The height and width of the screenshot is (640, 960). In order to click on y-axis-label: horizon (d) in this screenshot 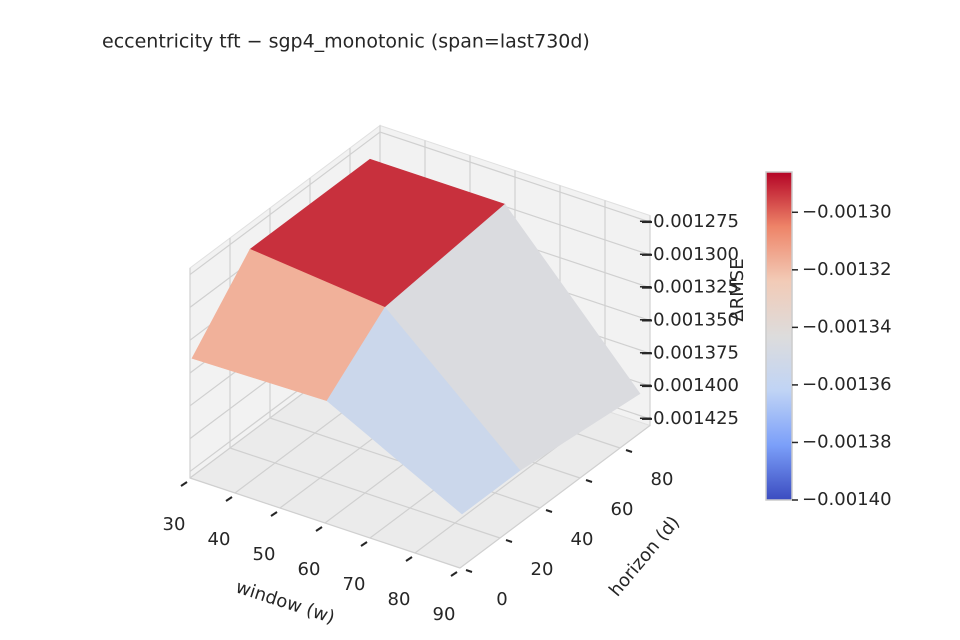, I will do `click(644, 556)`.